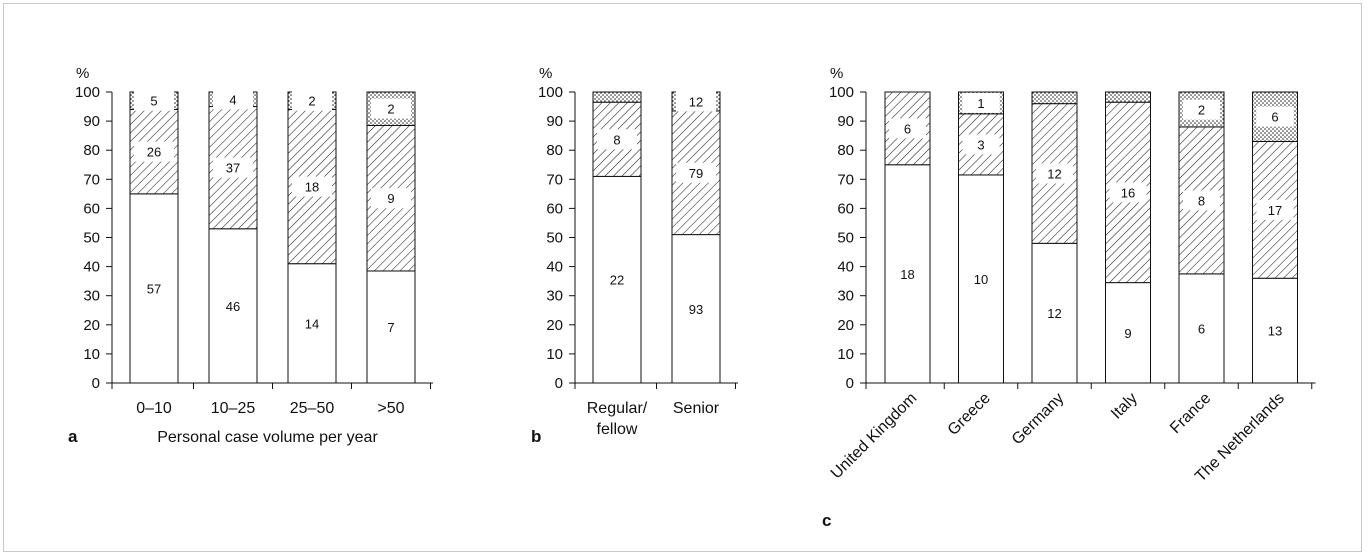 The height and width of the screenshot is (557, 1367). Describe the element at coordinates (617, 408) in the screenshot. I see `category-label: Regular/` at that location.